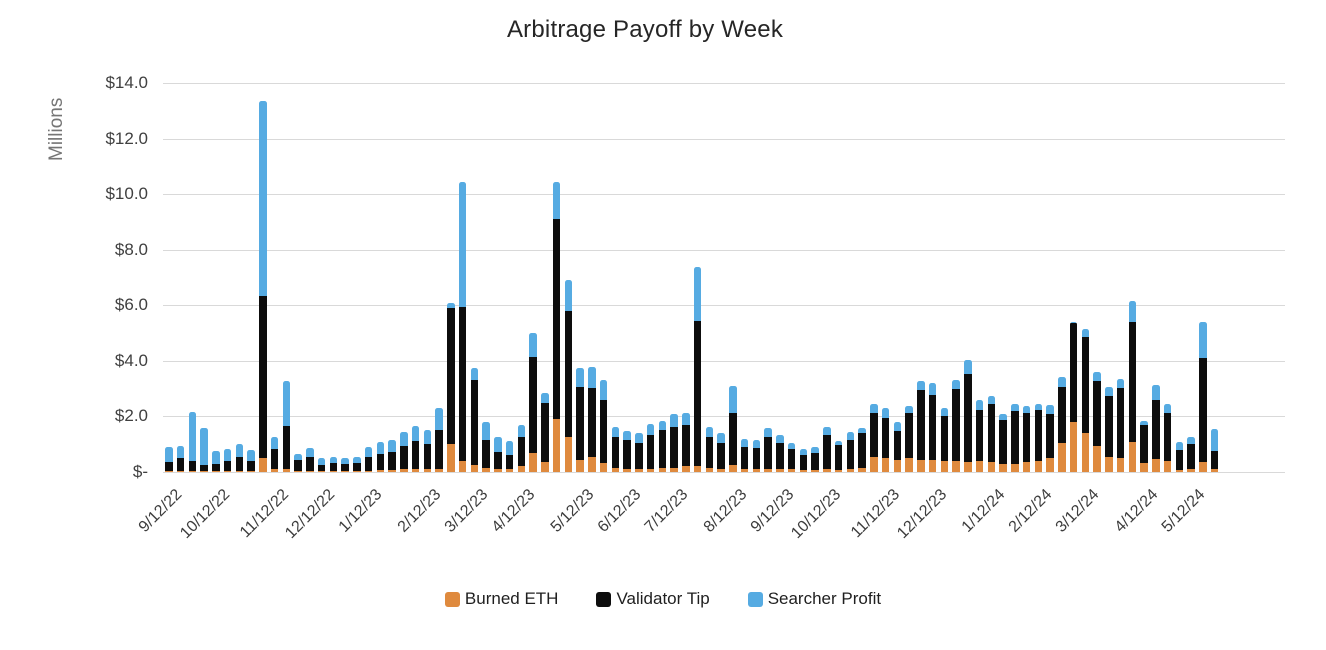 This screenshot has height=650, width=1326. I want to click on x-tick-label: 1/12/24, so click(984, 511).